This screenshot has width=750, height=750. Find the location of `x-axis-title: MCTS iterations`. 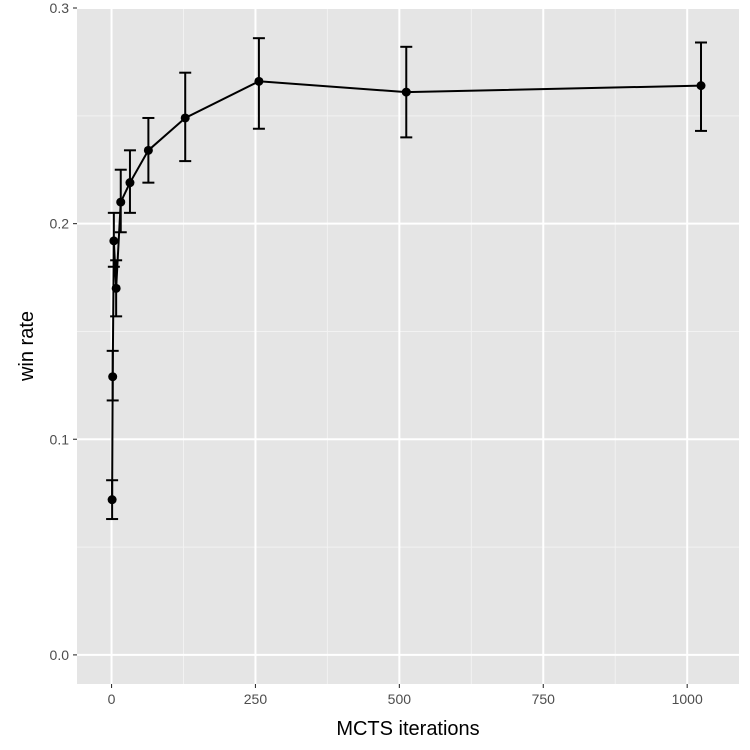

x-axis-title: MCTS iterations is located at coordinates (407, 729).